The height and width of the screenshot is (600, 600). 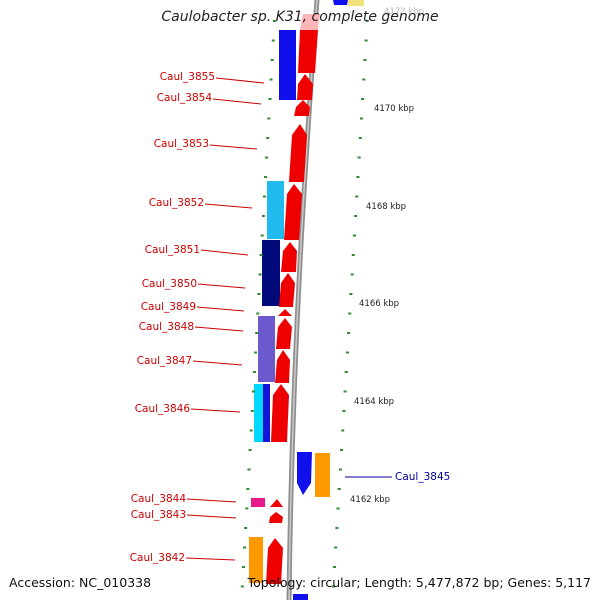 What do you see at coordinates (163, 409) in the screenshot?
I see `gene-label: Caul_3846` at bounding box center [163, 409].